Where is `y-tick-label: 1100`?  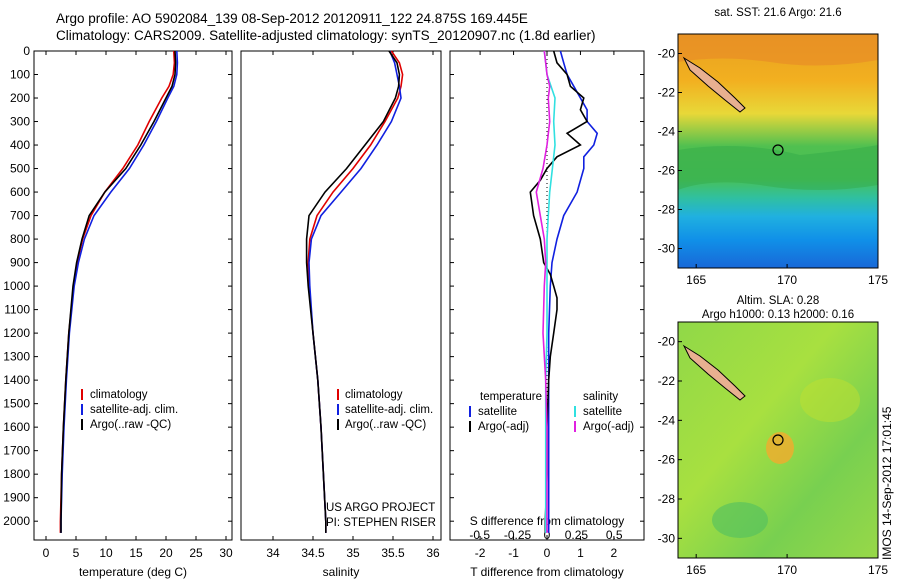
y-tick-label: 1100 is located at coordinates (17, 310).